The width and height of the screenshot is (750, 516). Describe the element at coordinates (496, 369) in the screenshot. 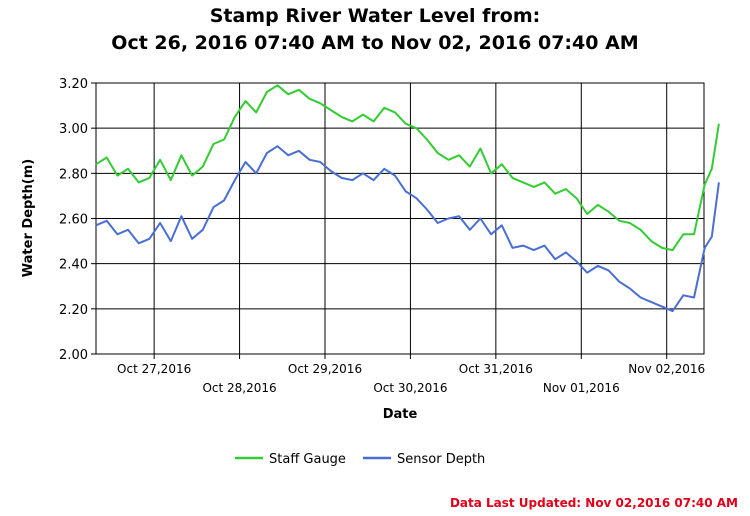

I see `x-tick-label: Oct 31,2016` at that location.